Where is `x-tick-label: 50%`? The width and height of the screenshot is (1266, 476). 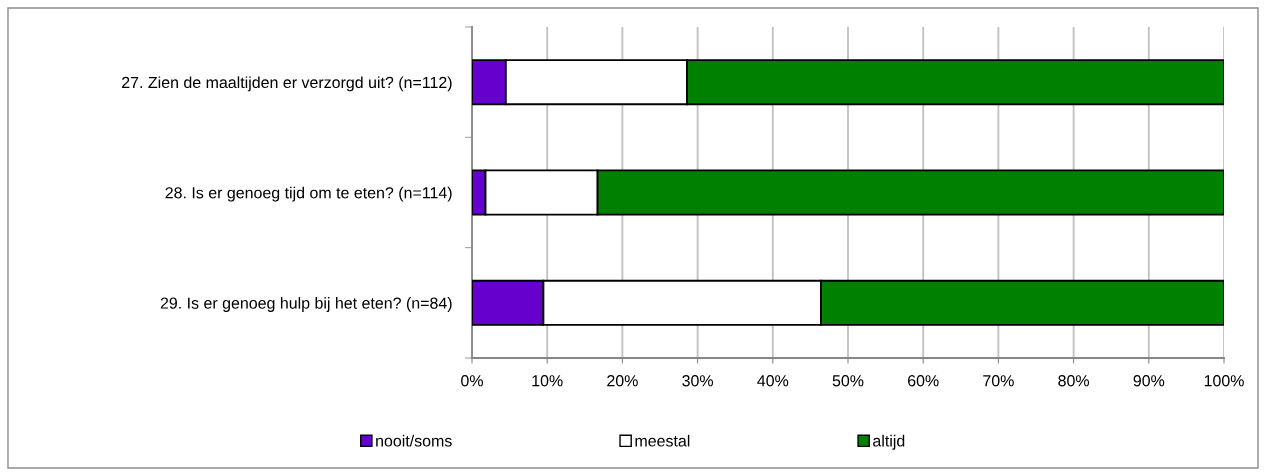
x-tick-label: 50% is located at coordinates (848, 381).